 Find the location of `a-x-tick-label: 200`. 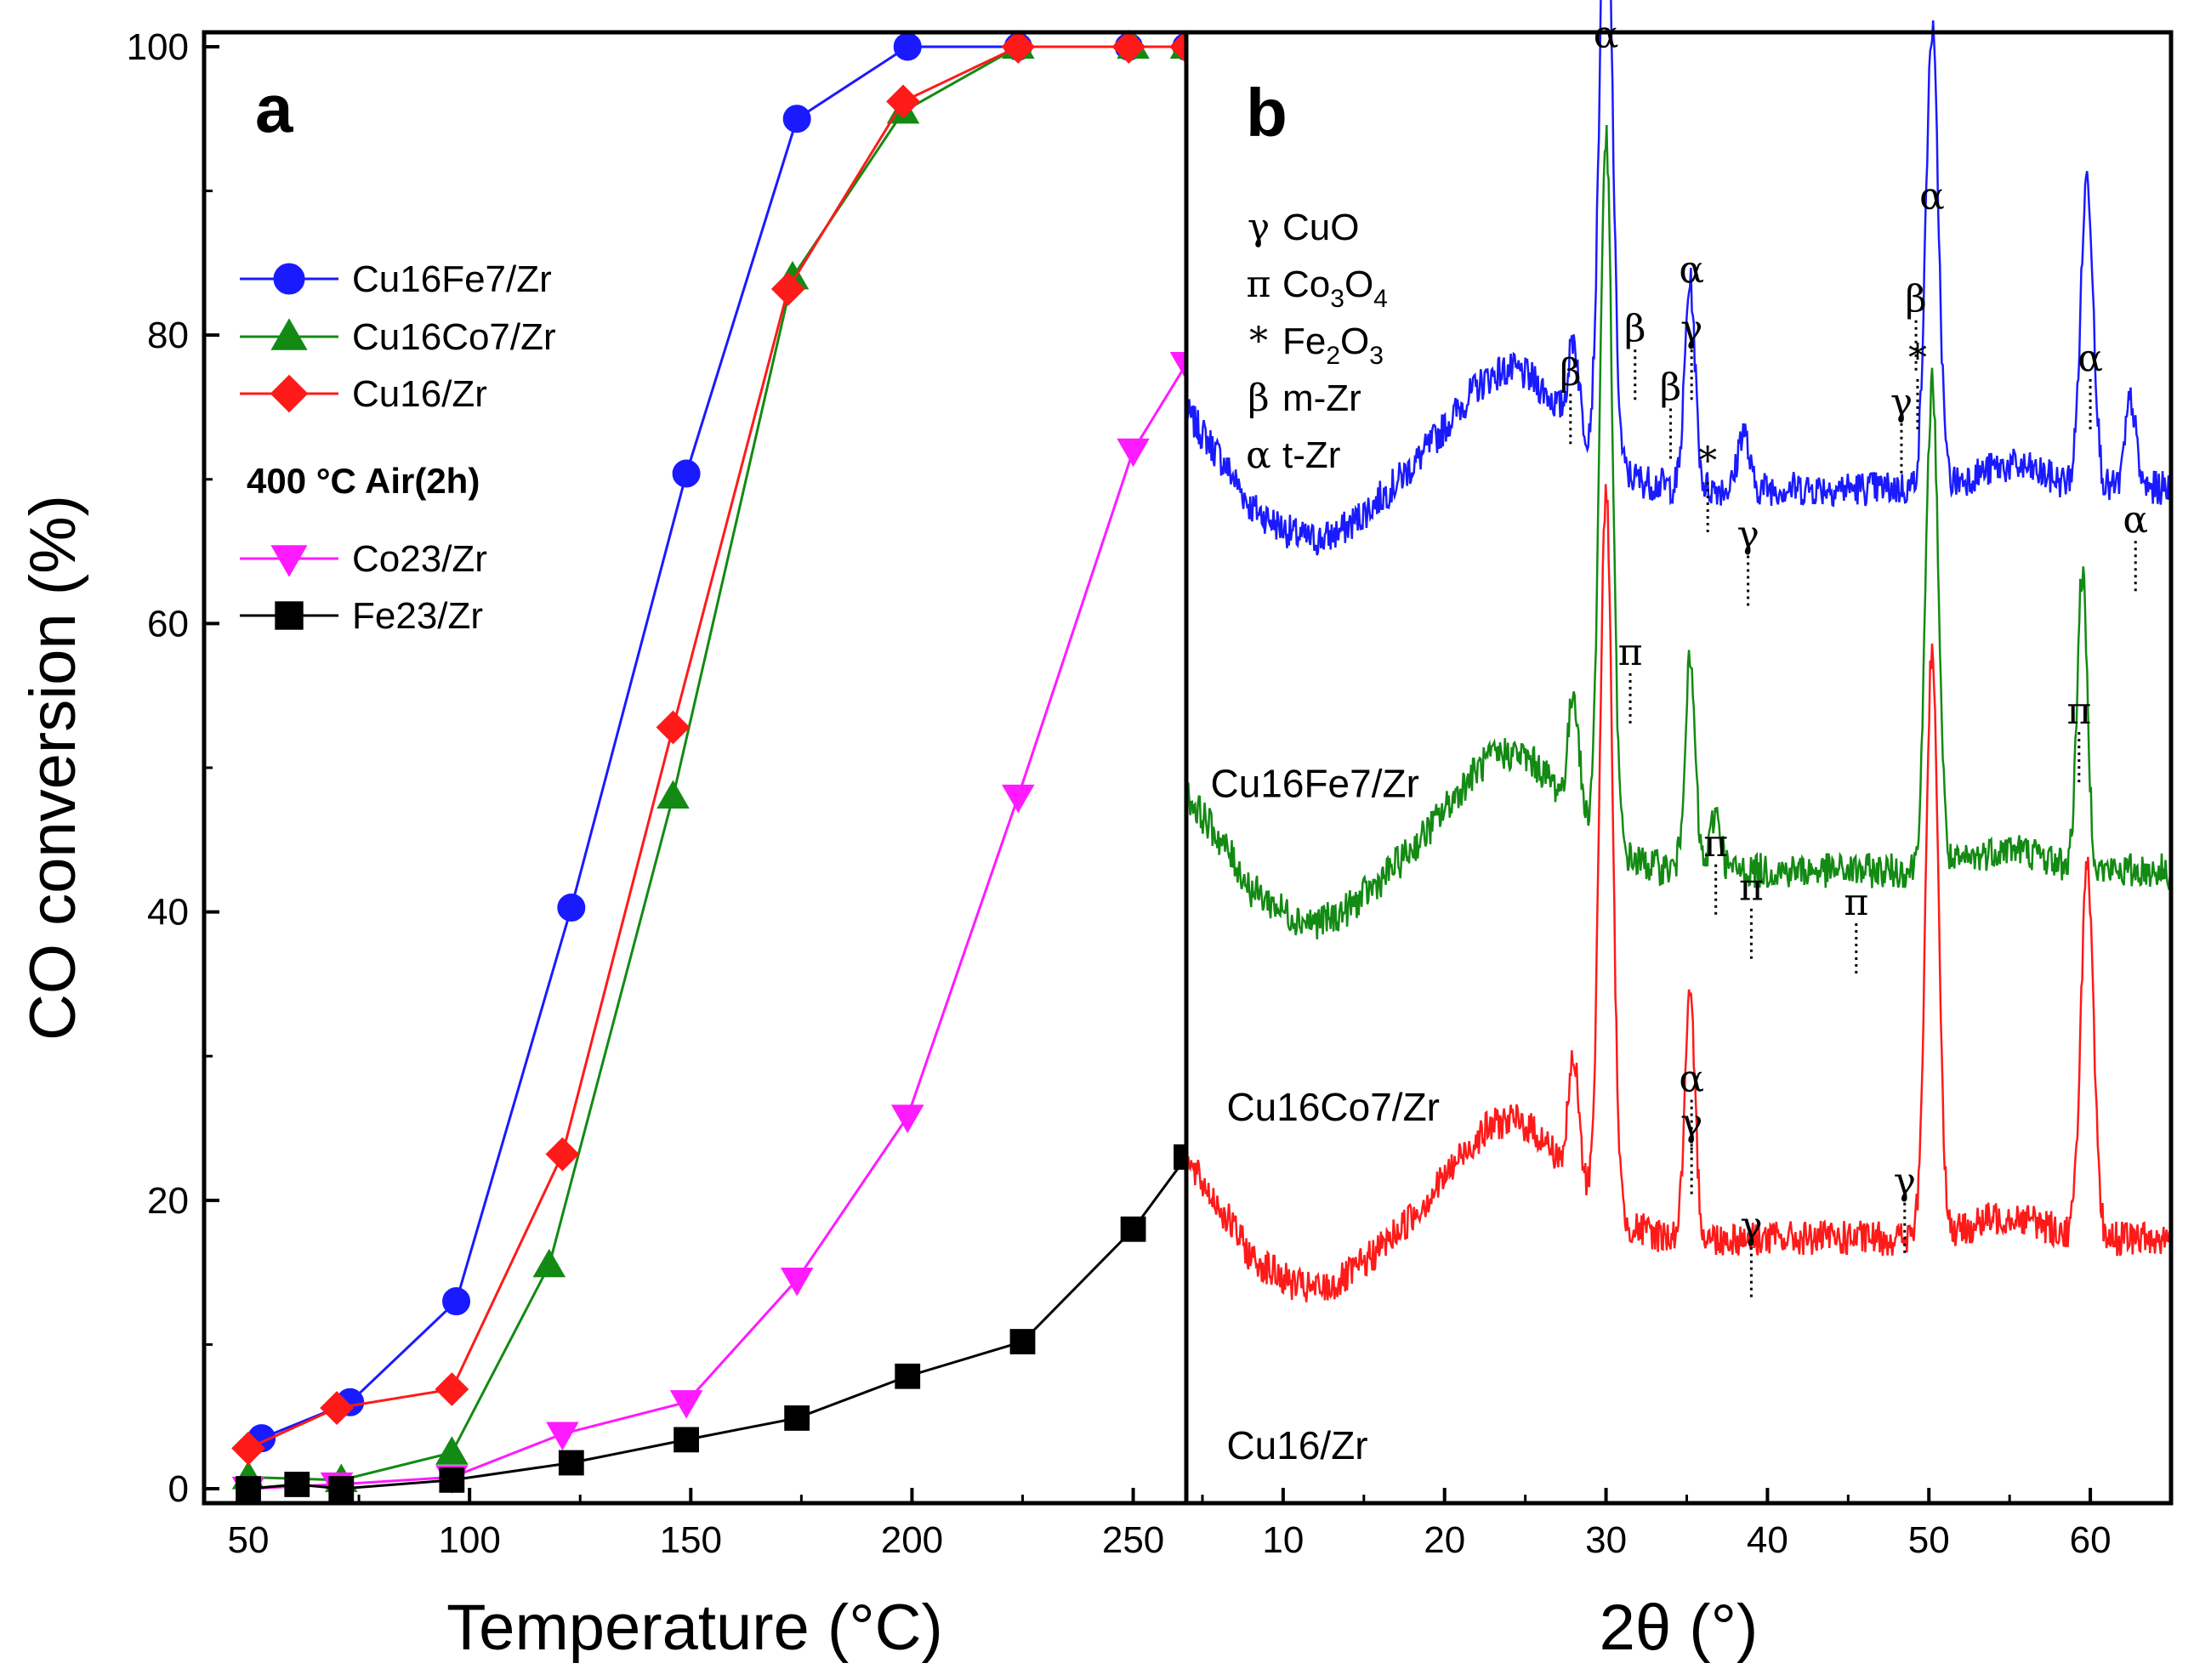

a-x-tick-label: 200 is located at coordinates (912, 1540).